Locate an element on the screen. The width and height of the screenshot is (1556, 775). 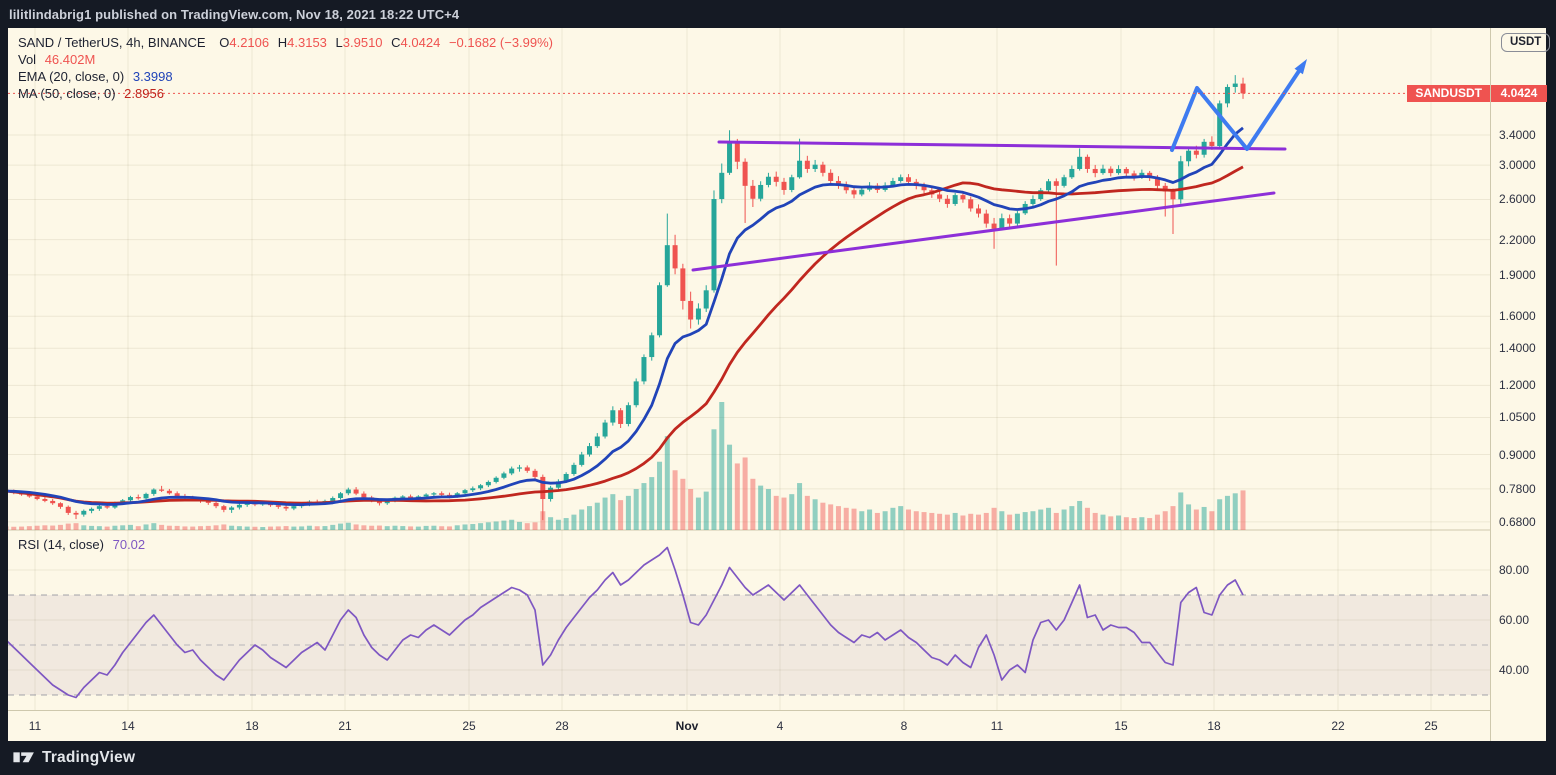
price-tick-label: 1.2000 is located at coordinates (1517, 385).